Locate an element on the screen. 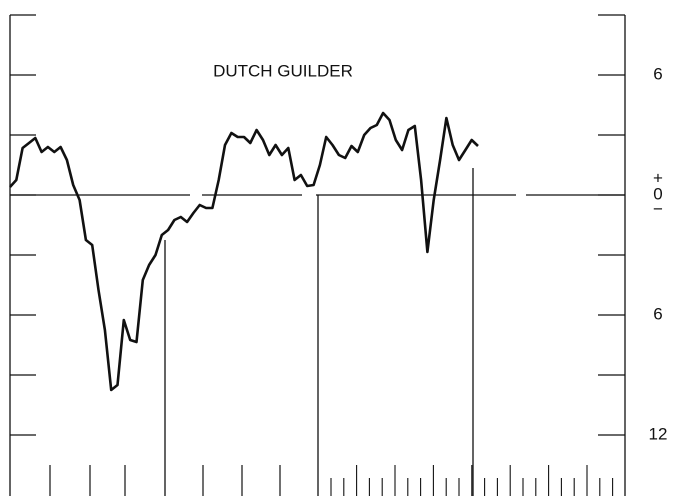 The image size is (686, 496). zero-sign: − is located at coordinates (658, 208).